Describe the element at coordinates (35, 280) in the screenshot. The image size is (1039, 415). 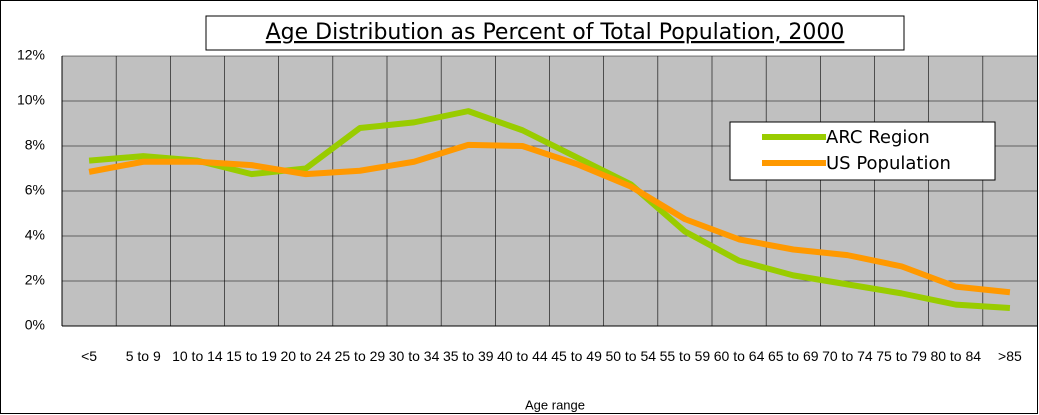
I see `y-tick-label: 2%` at that location.